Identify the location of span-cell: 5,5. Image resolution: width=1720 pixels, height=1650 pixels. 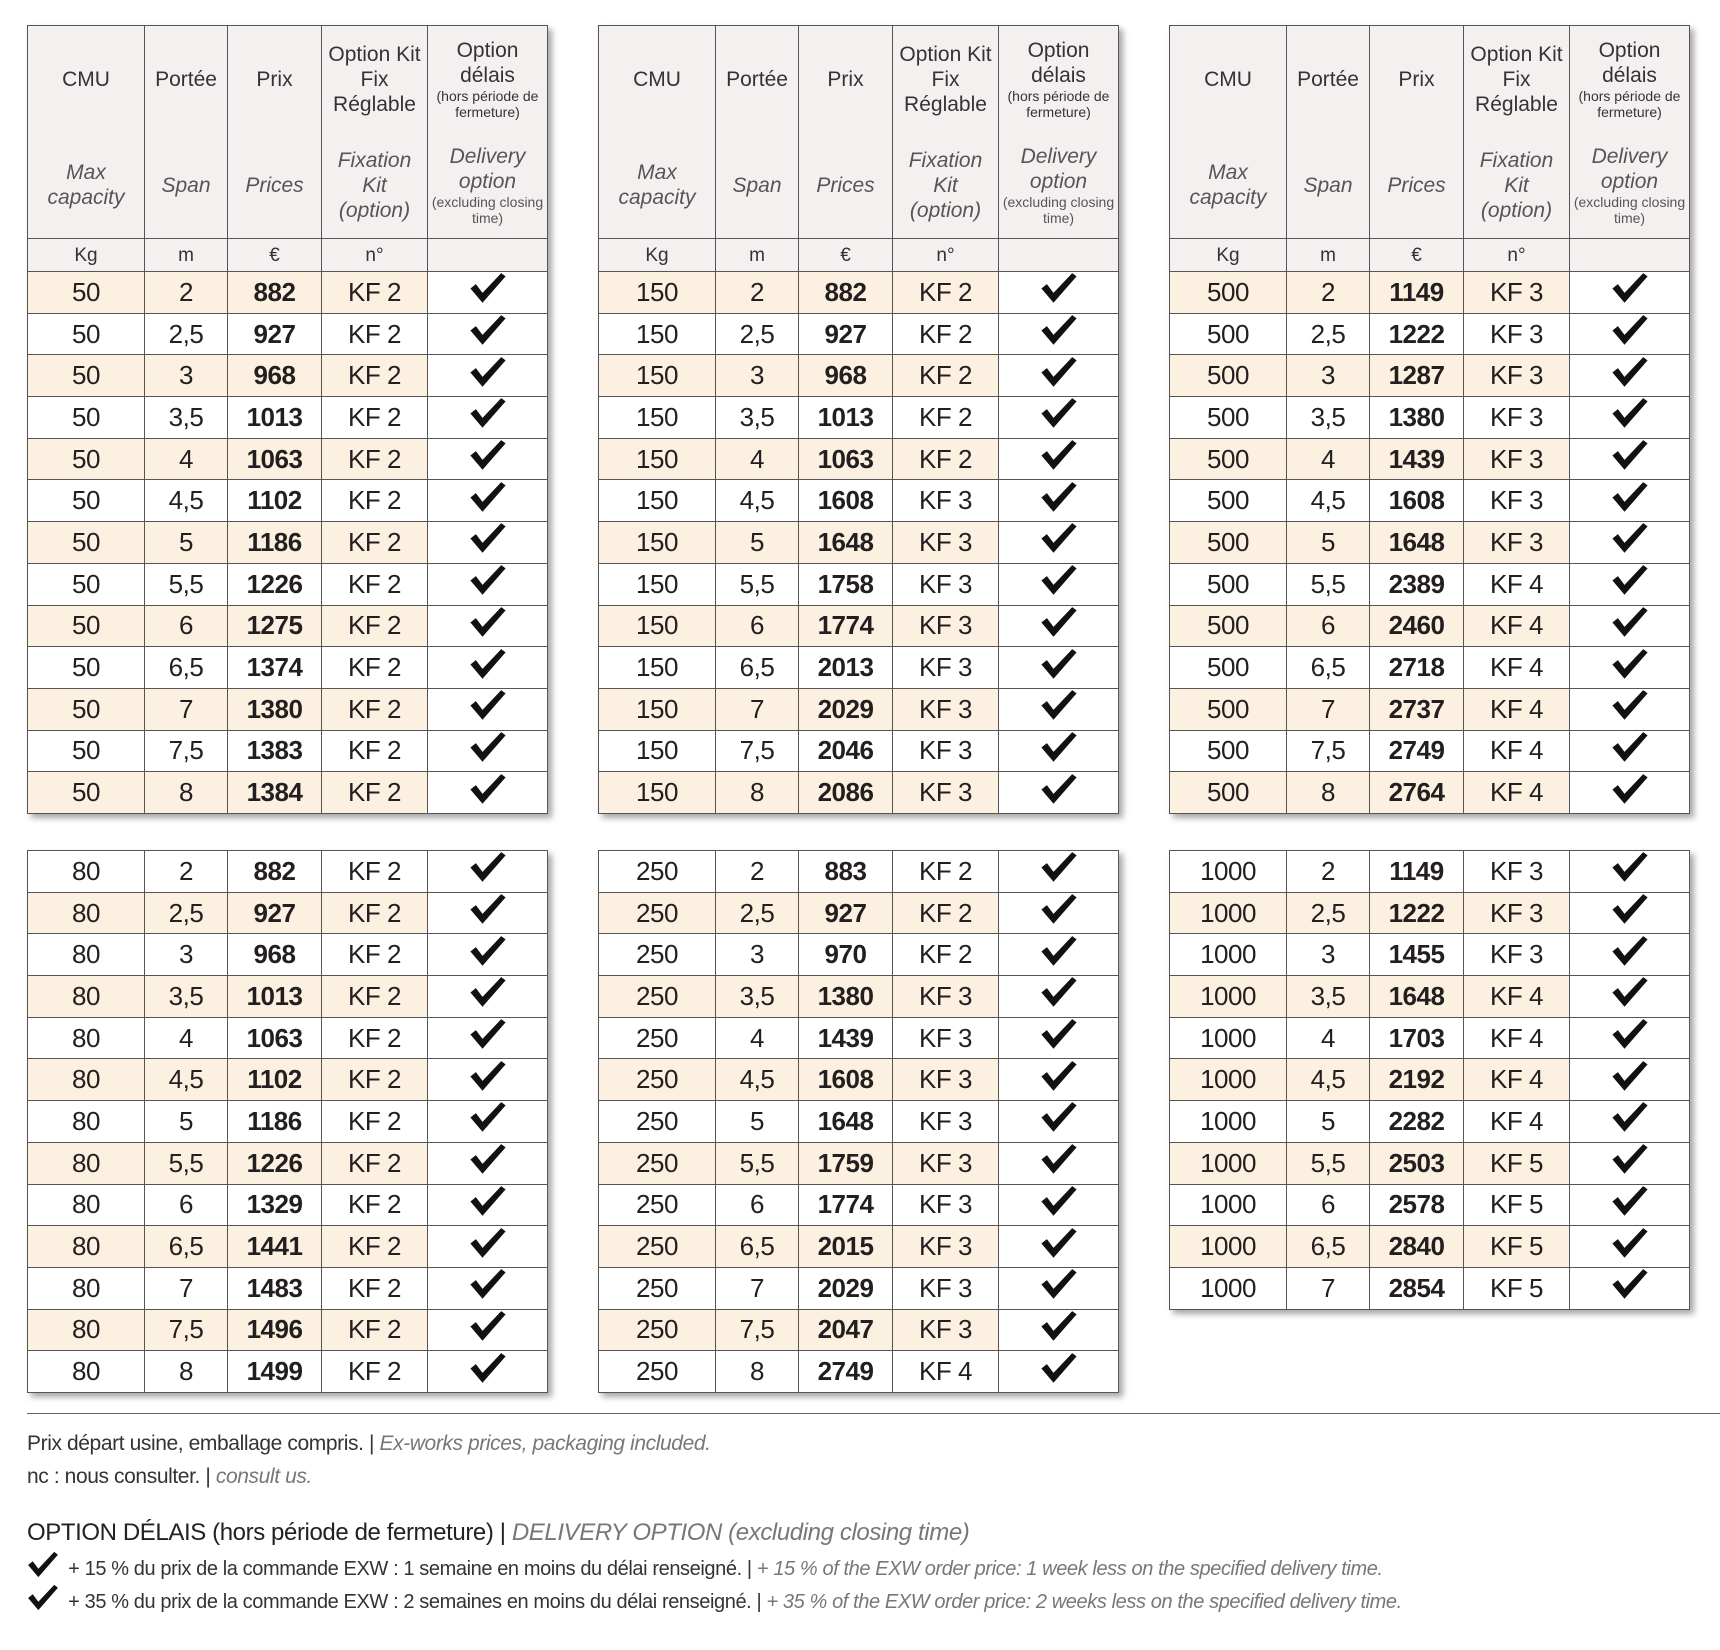
(1328, 584).